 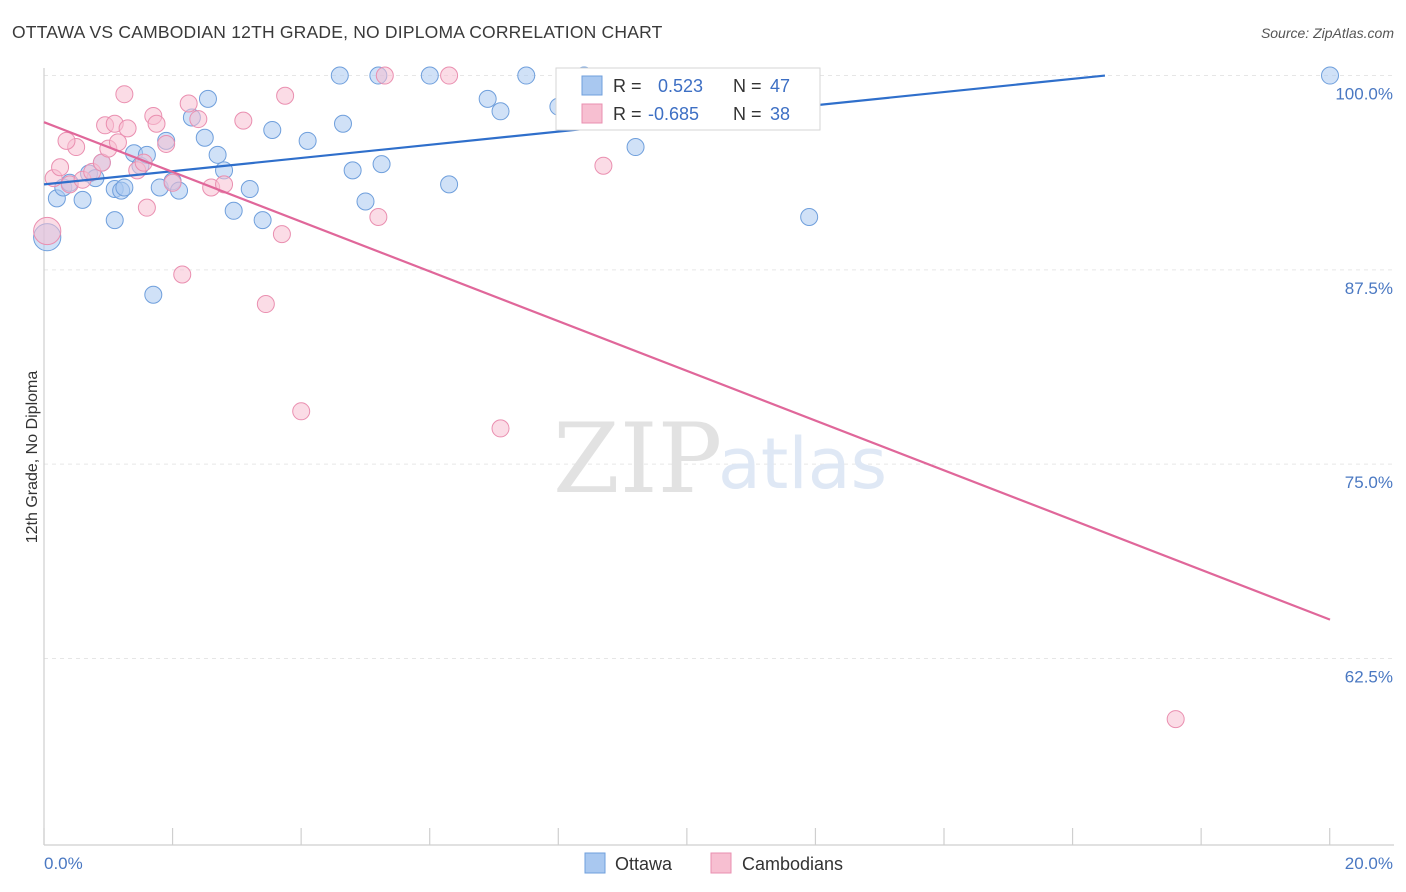 What do you see at coordinates (747, 114) in the screenshot?
I see `legend-n-label-cambodian: N =` at bounding box center [747, 114].